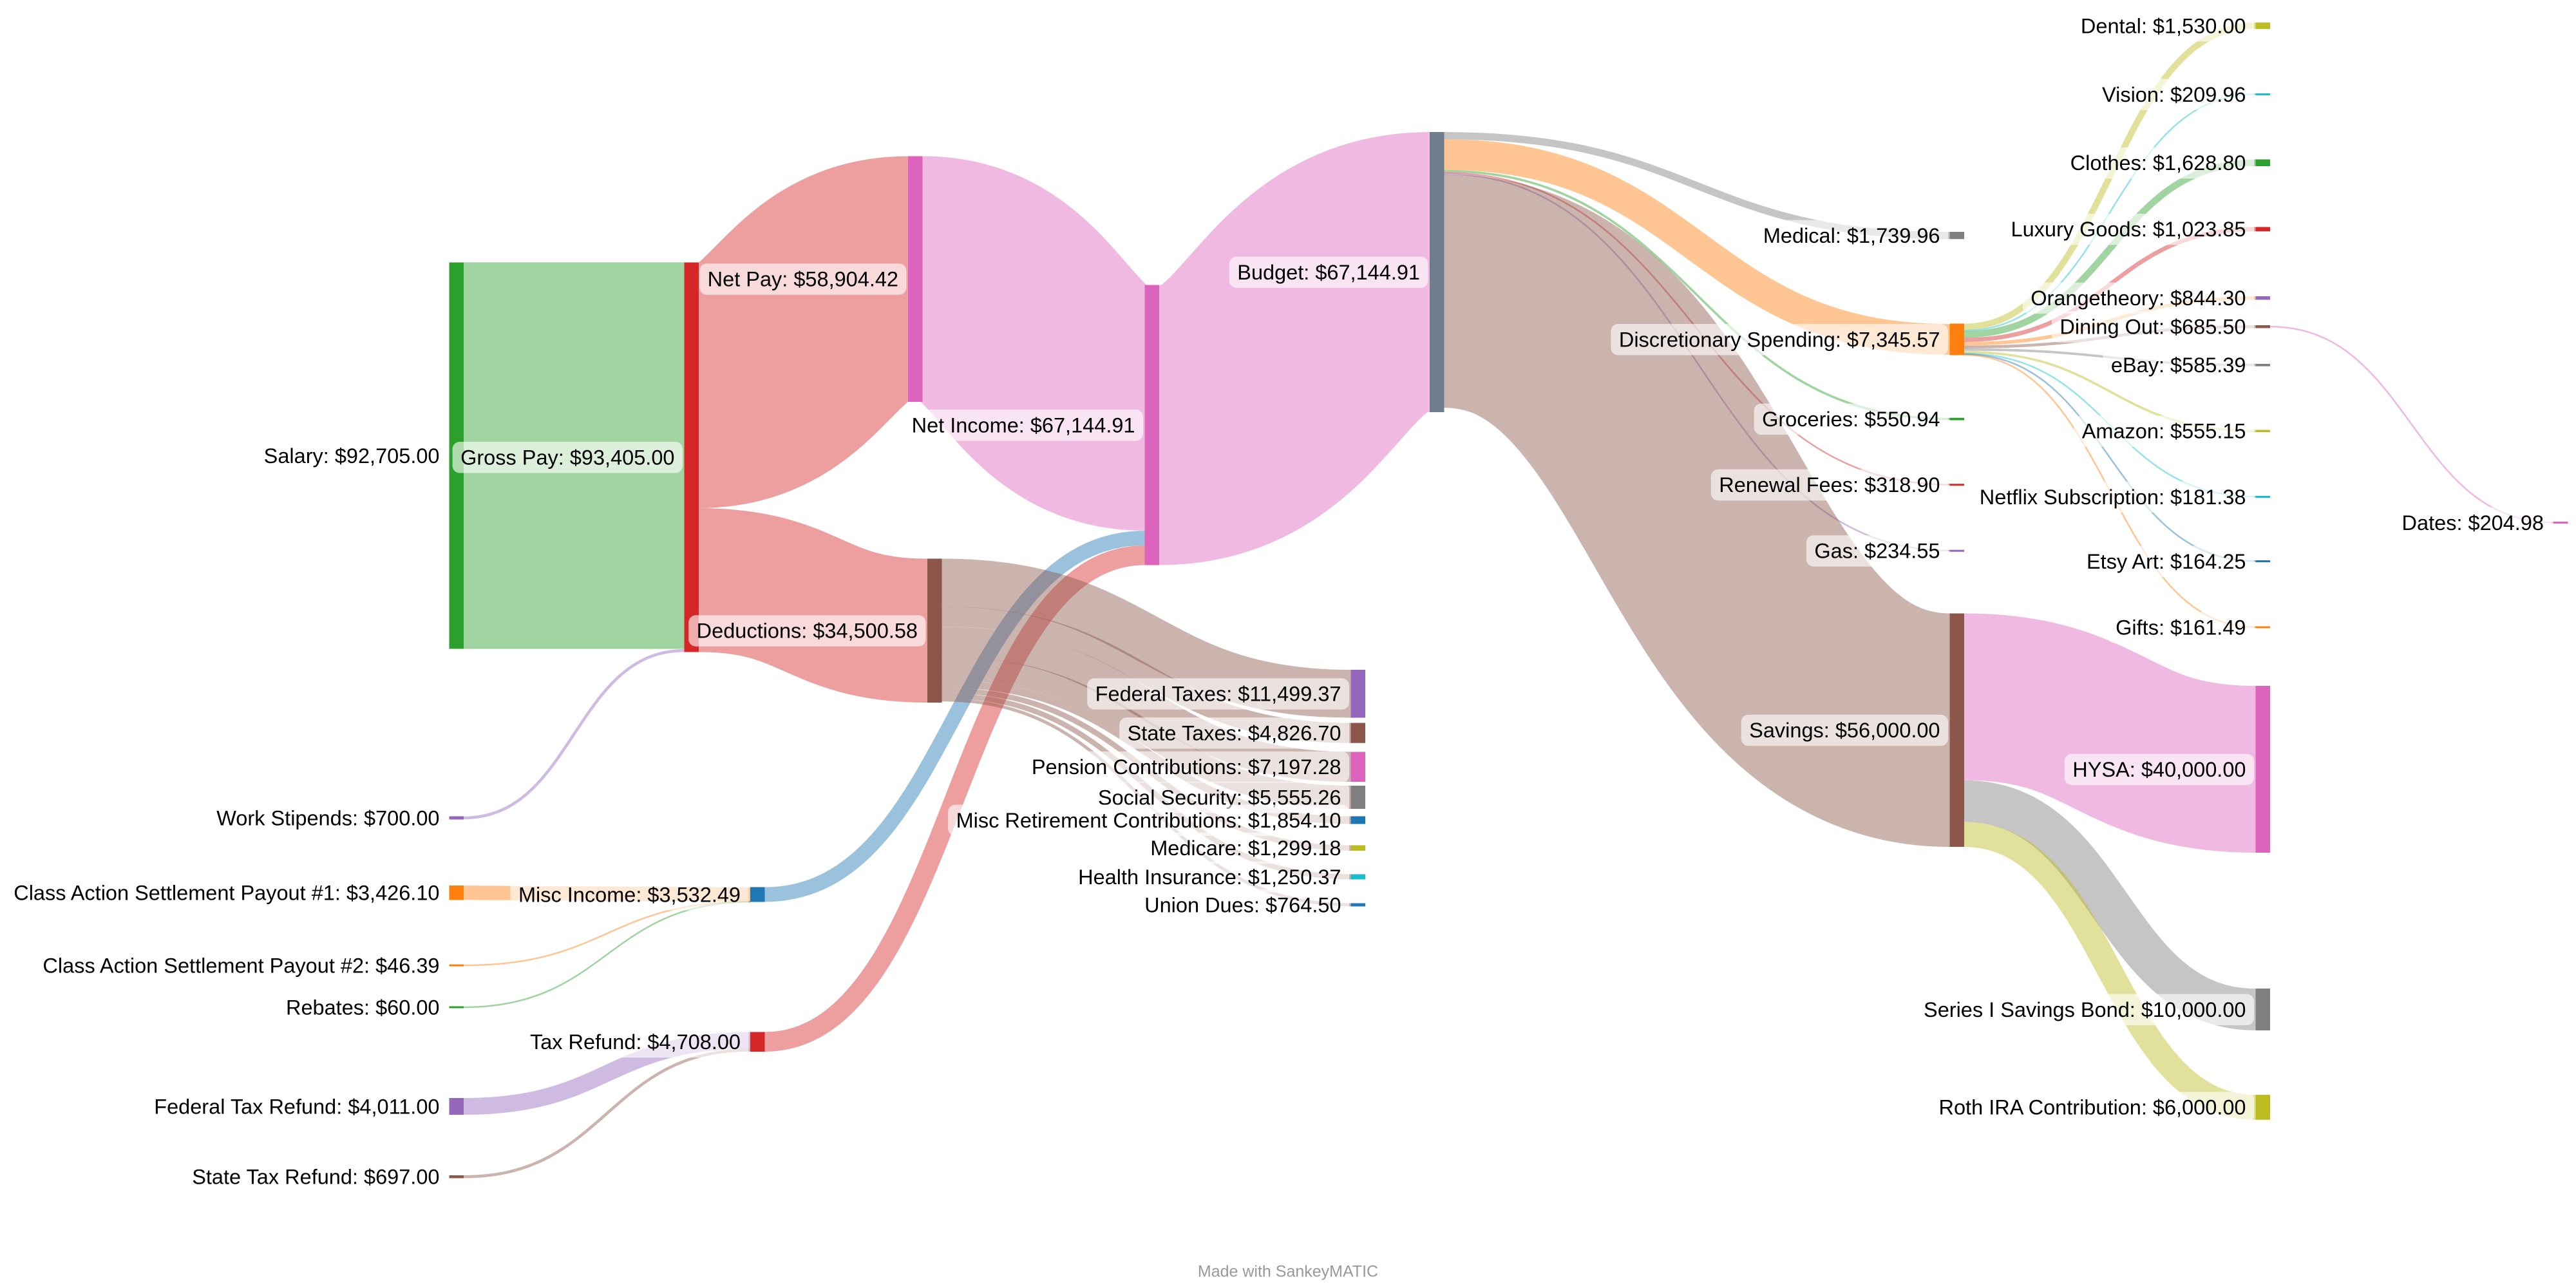  I want to click on node-label-dates: Dates: $204.98, so click(2473, 523).